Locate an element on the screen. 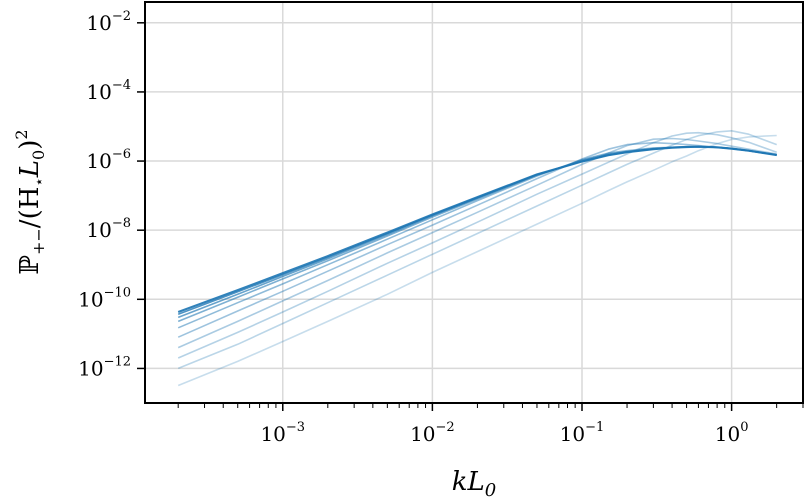 This screenshot has height=498, width=806. y-tick-label: 10⁻² is located at coordinates (108, 22).